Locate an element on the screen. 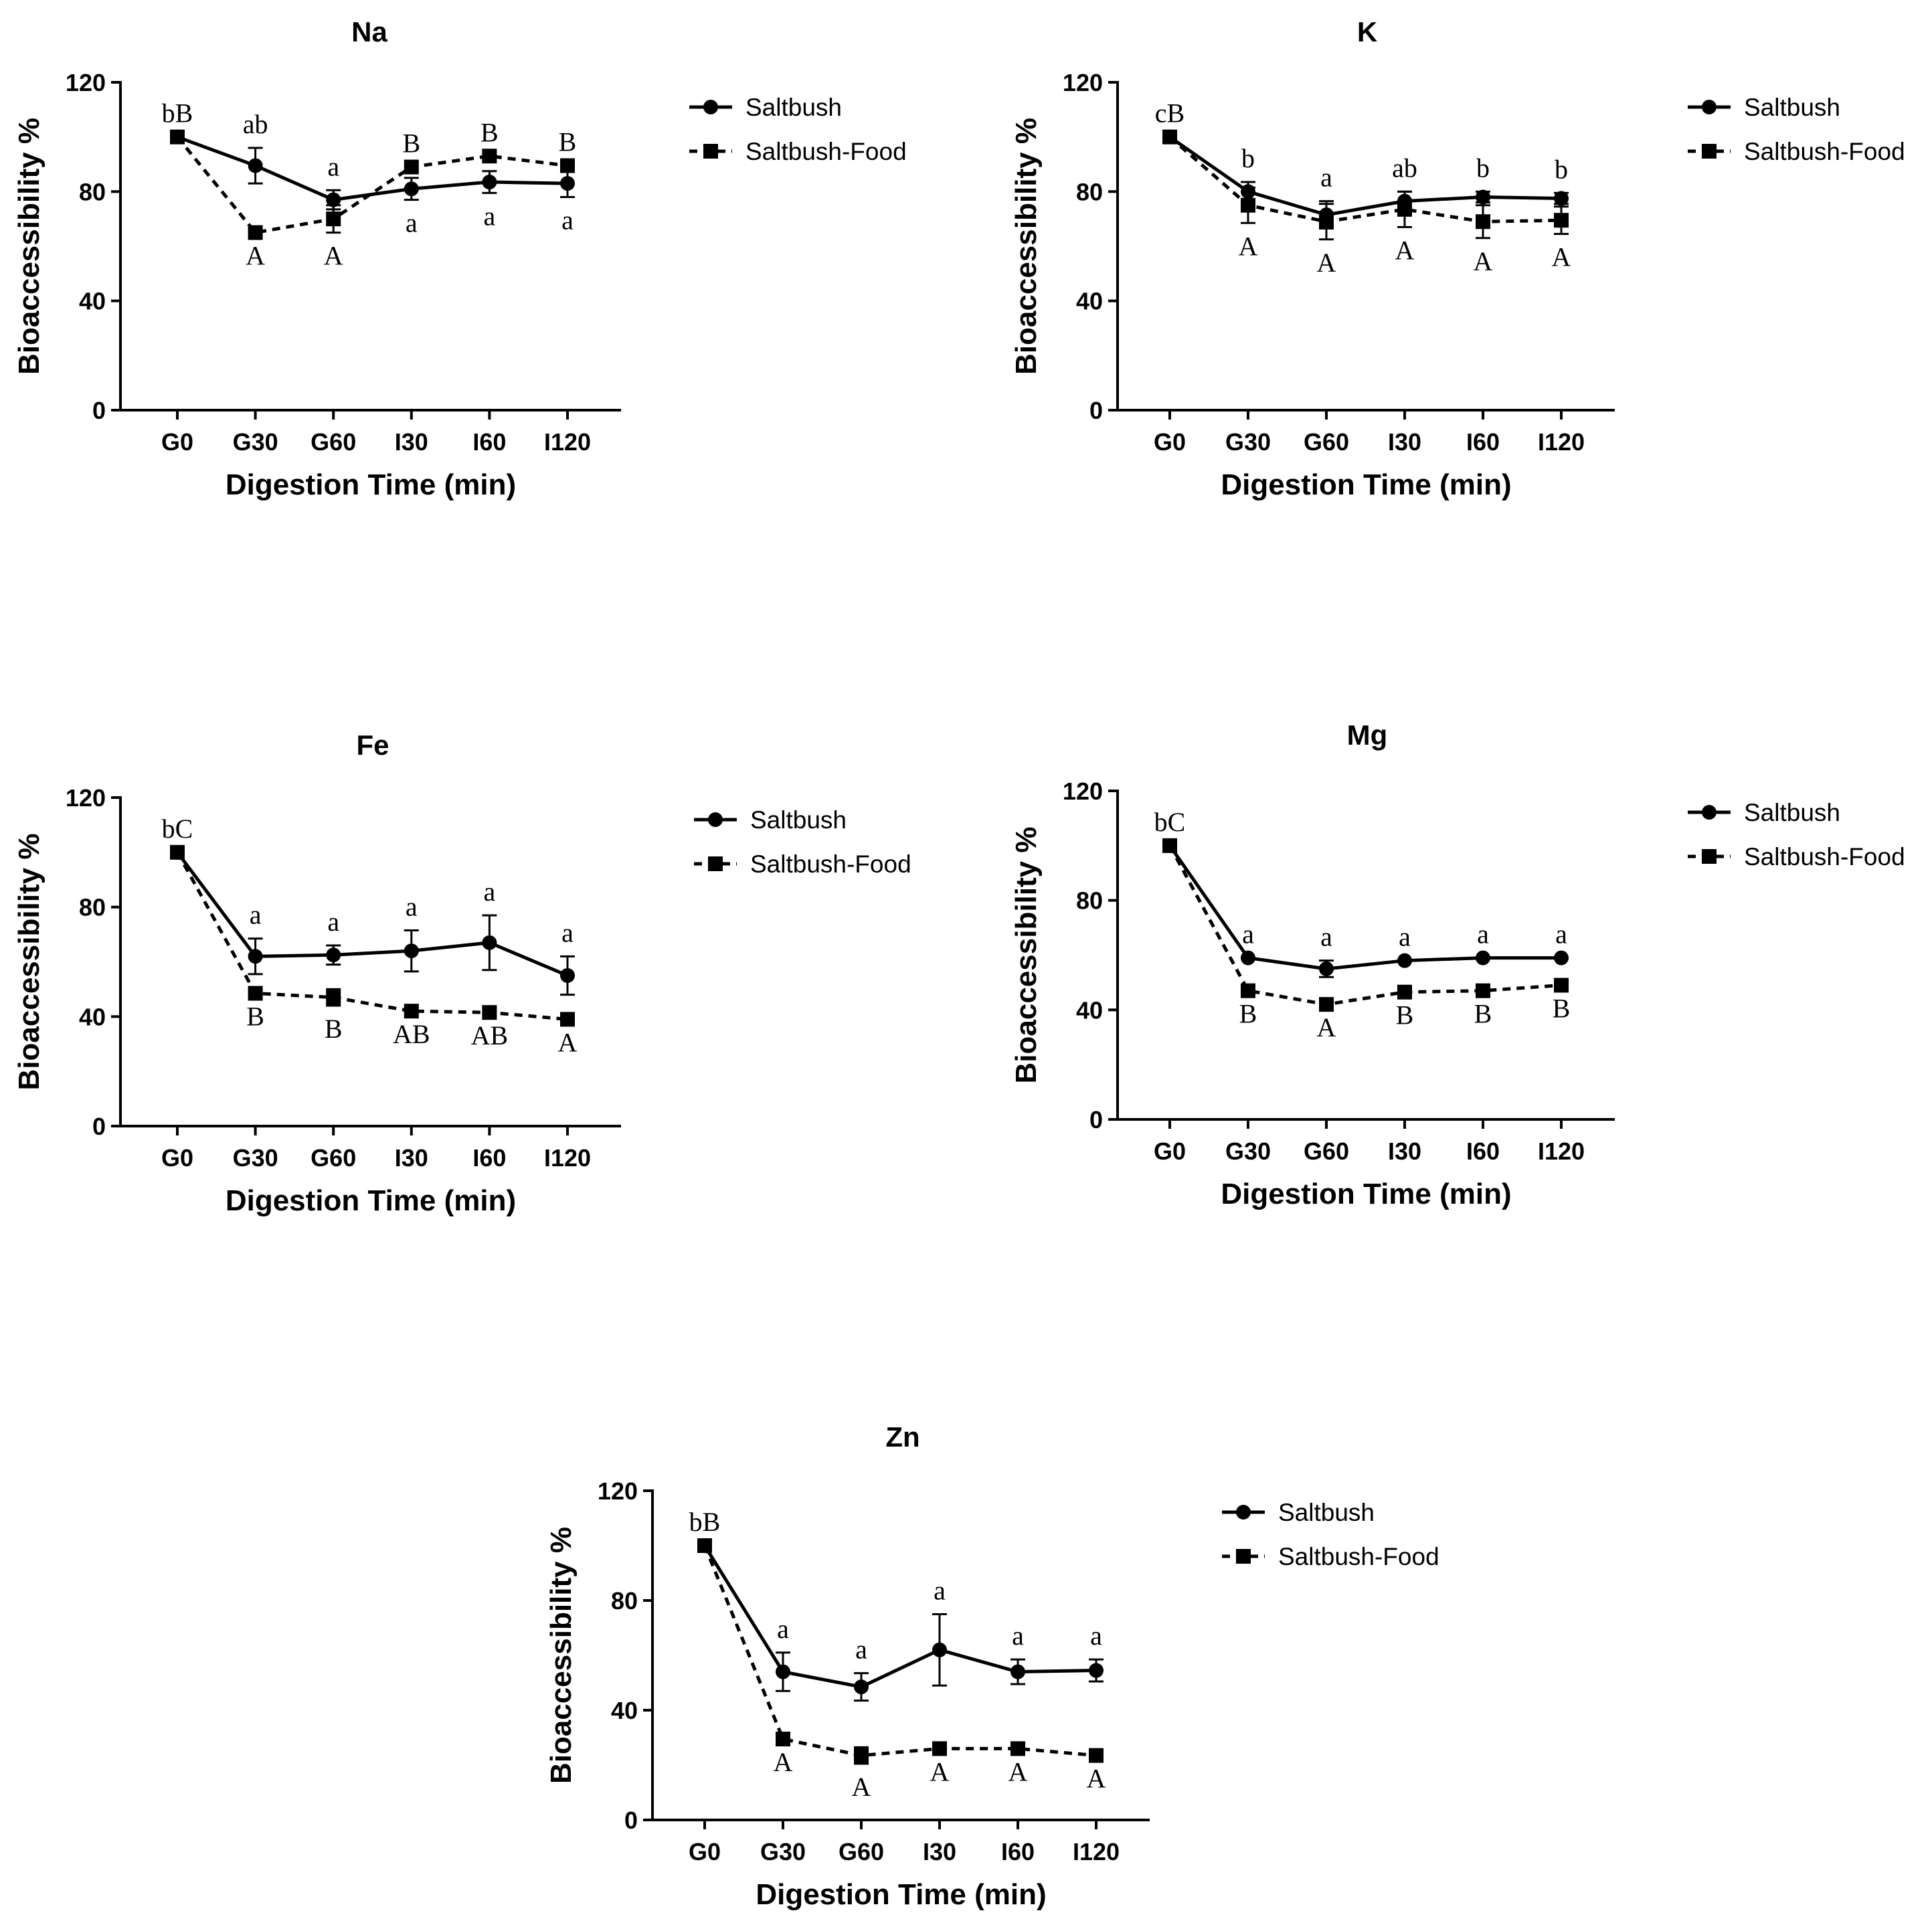 The width and height of the screenshot is (1932, 1927). panel-title: Na is located at coordinates (369, 32).